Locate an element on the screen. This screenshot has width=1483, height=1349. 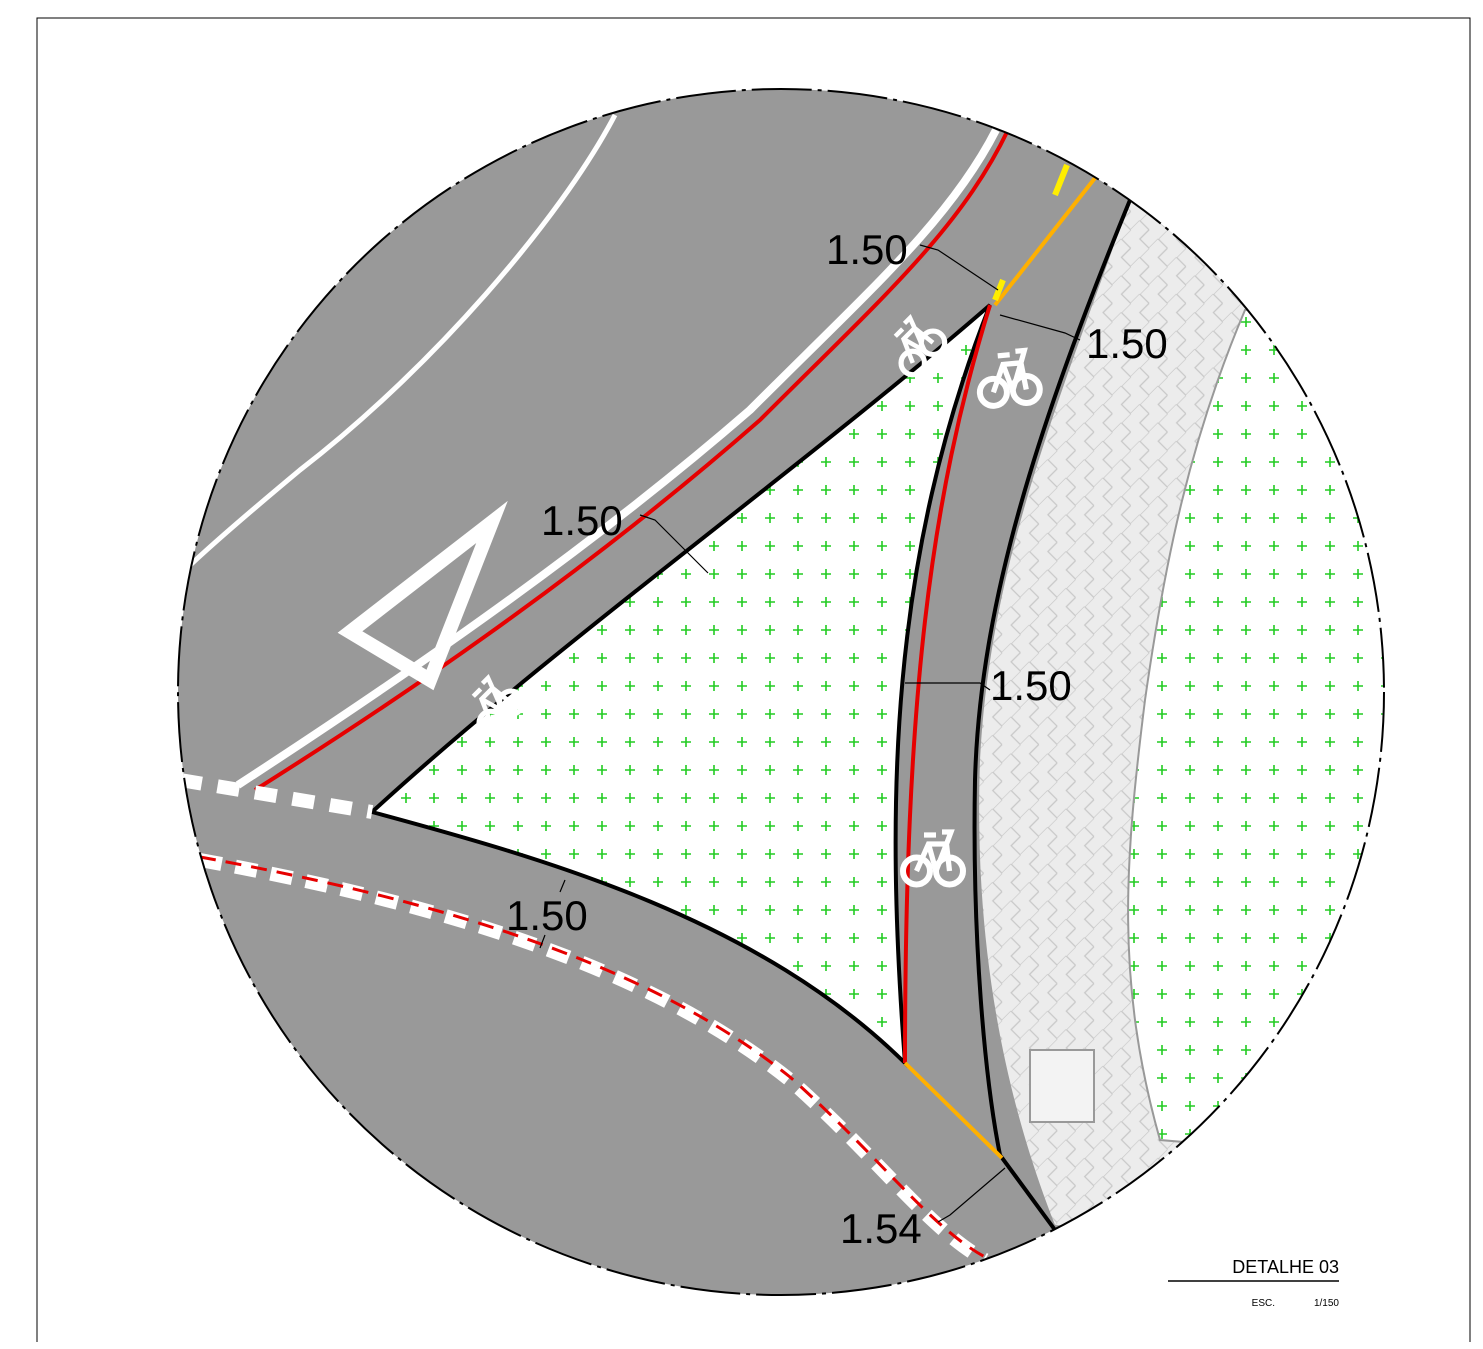
yield-triangle-icon is located at coordinates (422, 595).